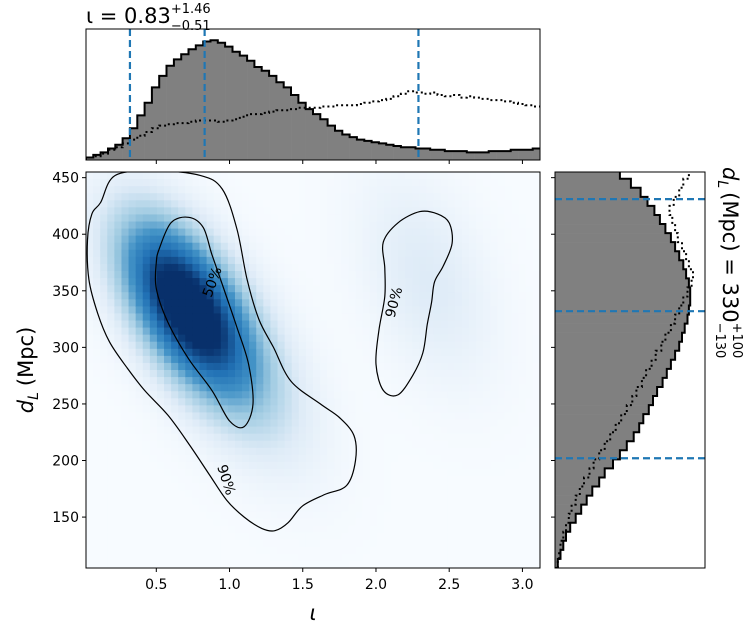 Image resolution: width=753 pixels, height=635 pixels. Describe the element at coordinates (287, 123) in the screenshot. I see `top-hist-bar` at that location.